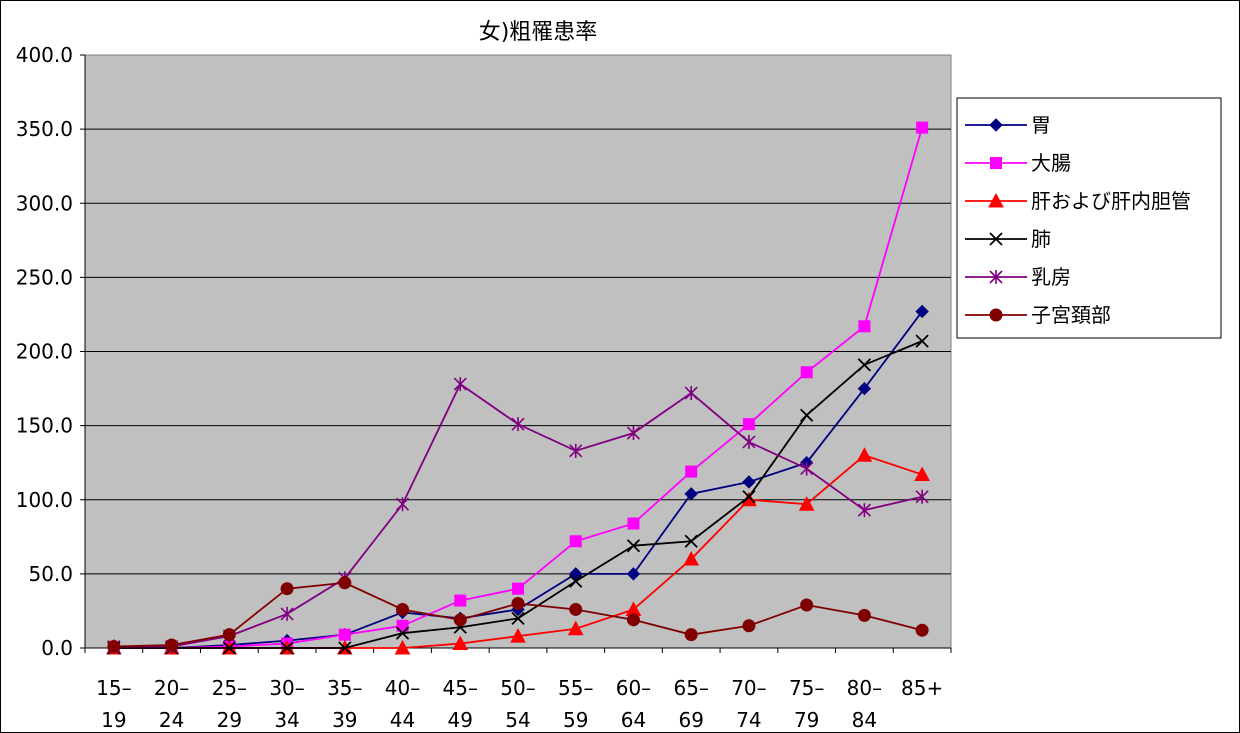 The width and height of the screenshot is (1240, 733). What do you see at coordinates (1008, 239) in the screenshot?
I see `legend-entry: 肺` at bounding box center [1008, 239].